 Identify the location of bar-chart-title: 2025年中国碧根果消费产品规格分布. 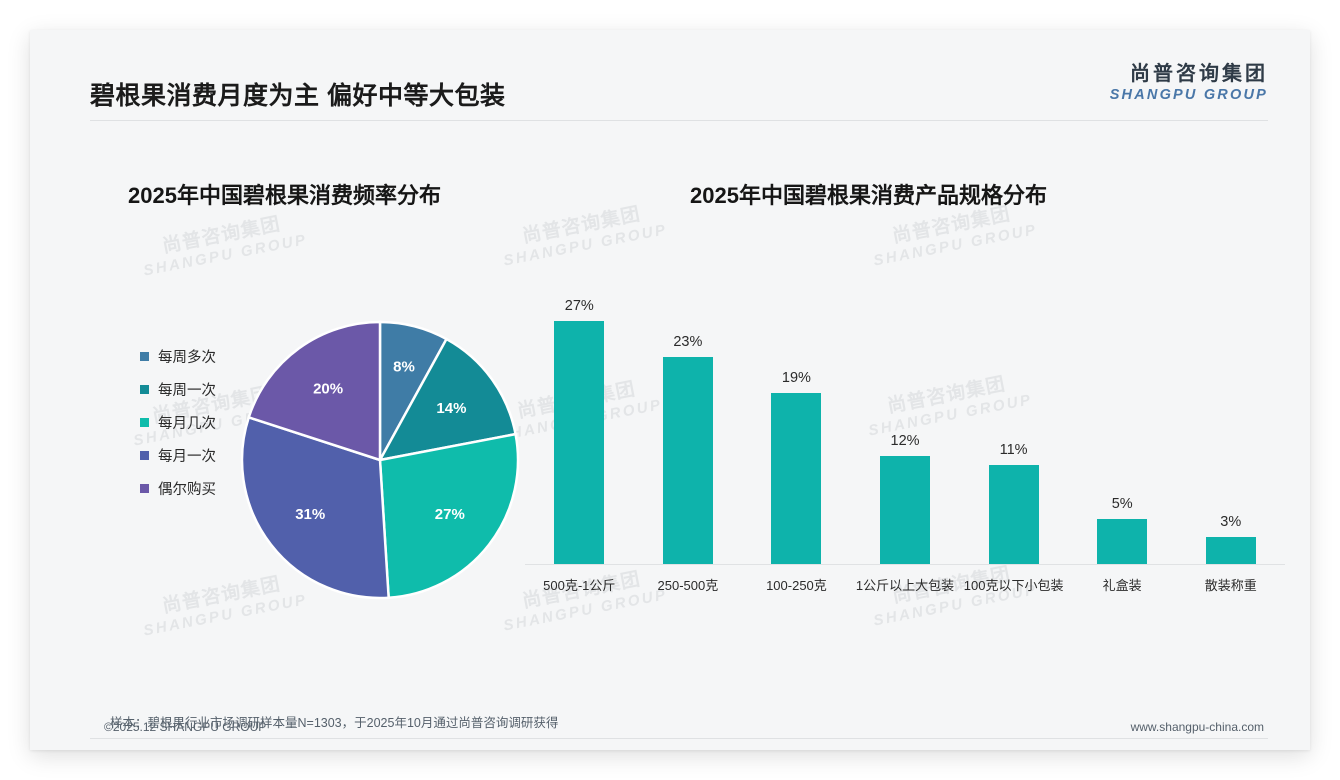
(868, 195).